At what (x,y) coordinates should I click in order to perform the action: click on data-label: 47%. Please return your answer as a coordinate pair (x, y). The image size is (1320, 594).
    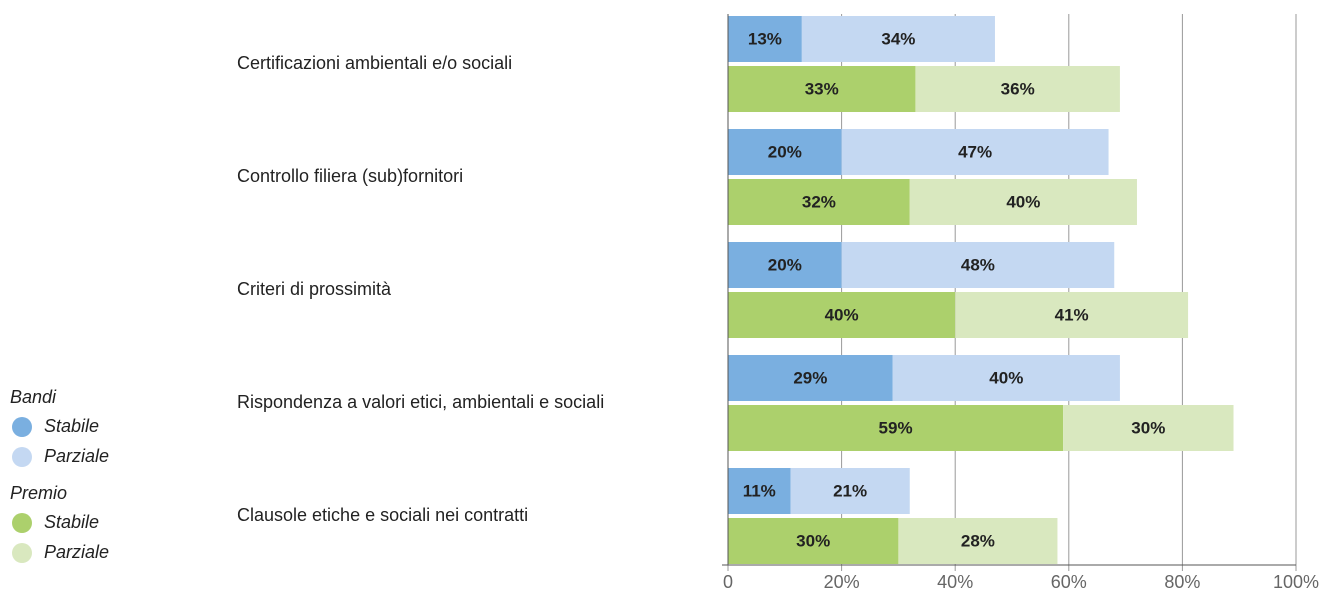
    Looking at the image, I should click on (975, 151).